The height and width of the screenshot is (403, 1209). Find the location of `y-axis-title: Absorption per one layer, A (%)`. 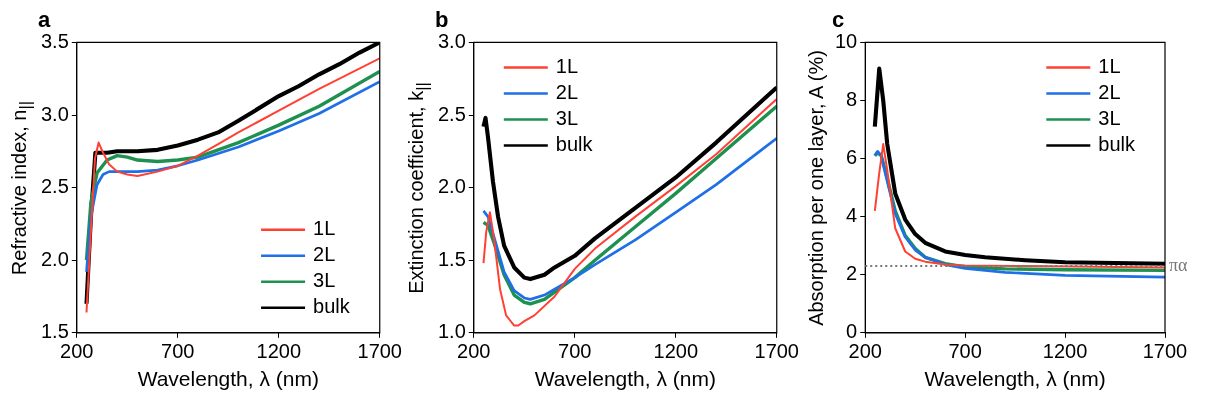

y-axis-title: Absorption per one layer, A (%) is located at coordinates (816, 187).